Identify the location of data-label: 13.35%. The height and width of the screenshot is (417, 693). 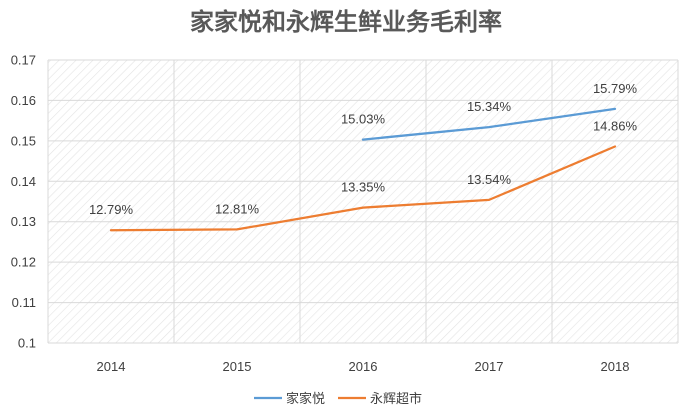
(363, 187).